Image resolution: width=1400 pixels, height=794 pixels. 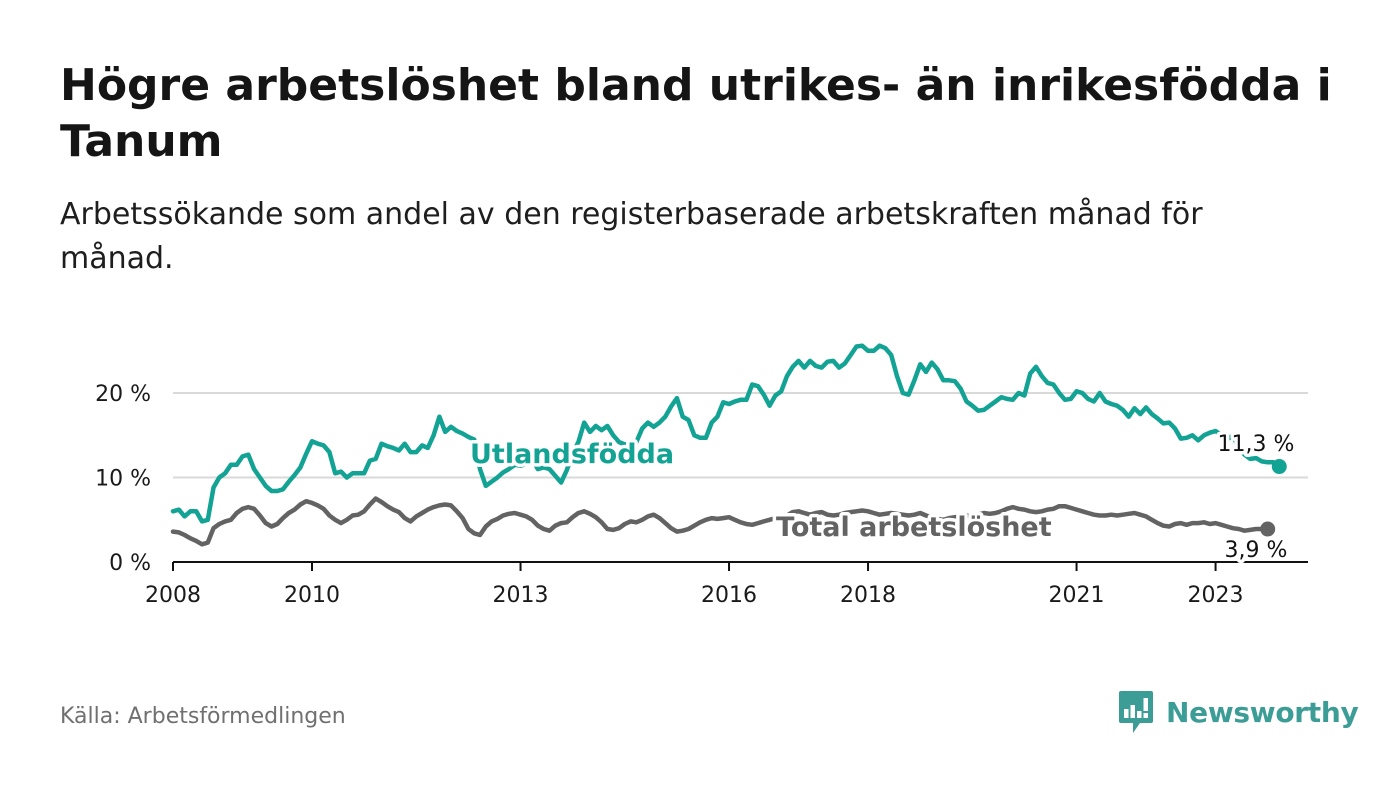 I want to click on end-value-label-total-text: 3,9 %, so click(x=1256, y=550).